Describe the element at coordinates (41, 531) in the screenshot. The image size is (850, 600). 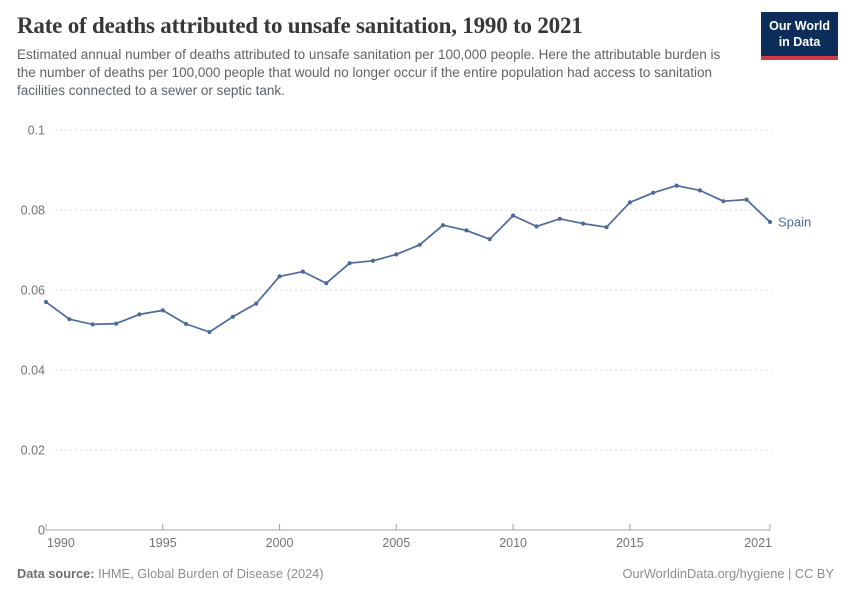
I see `y-tick-label: 0` at that location.